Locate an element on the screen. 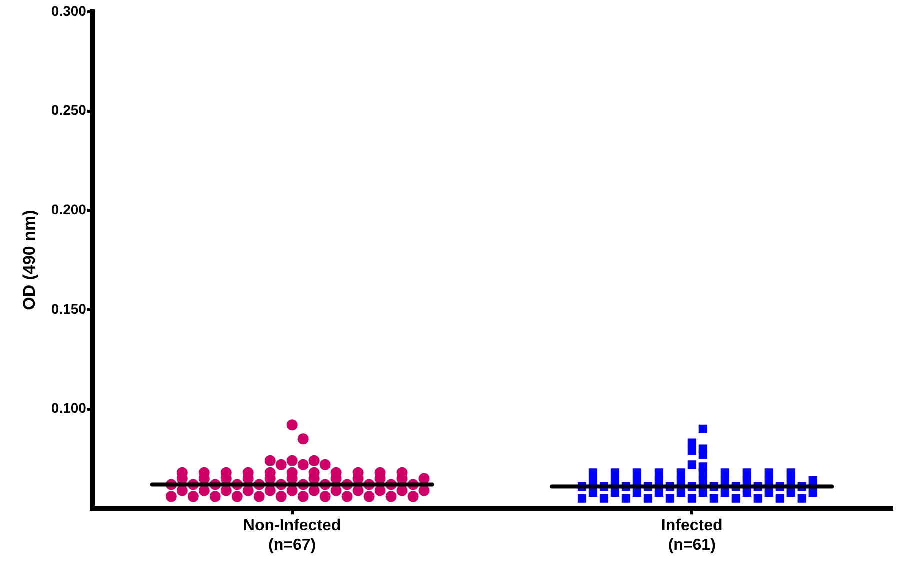 The height and width of the screenshot is (561, 898). y-axis-title: OD (490 nm) is located at coordinates (29, 260).